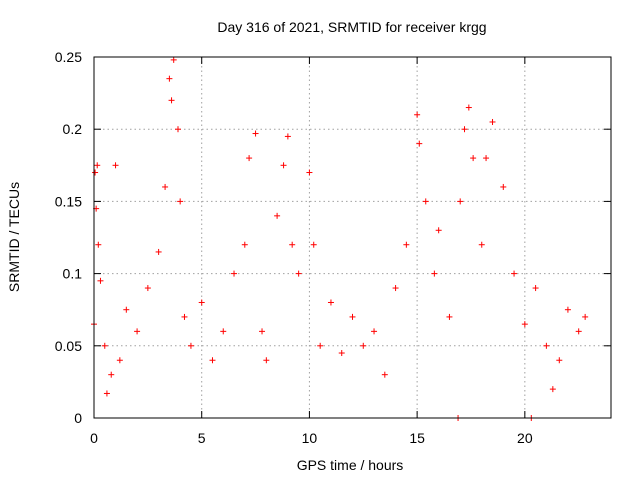  Describe the element at coordinates (14, 237) in the screenshot. I see `y-axis-label: SRMTID / TECUs` at that location.